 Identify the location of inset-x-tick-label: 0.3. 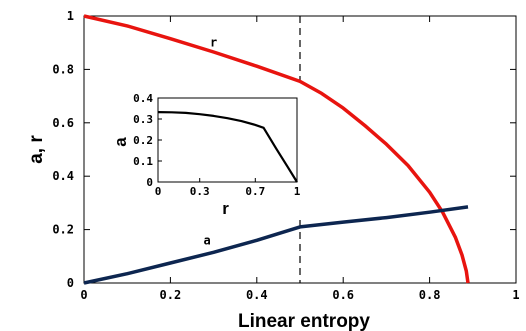
(200, 191).